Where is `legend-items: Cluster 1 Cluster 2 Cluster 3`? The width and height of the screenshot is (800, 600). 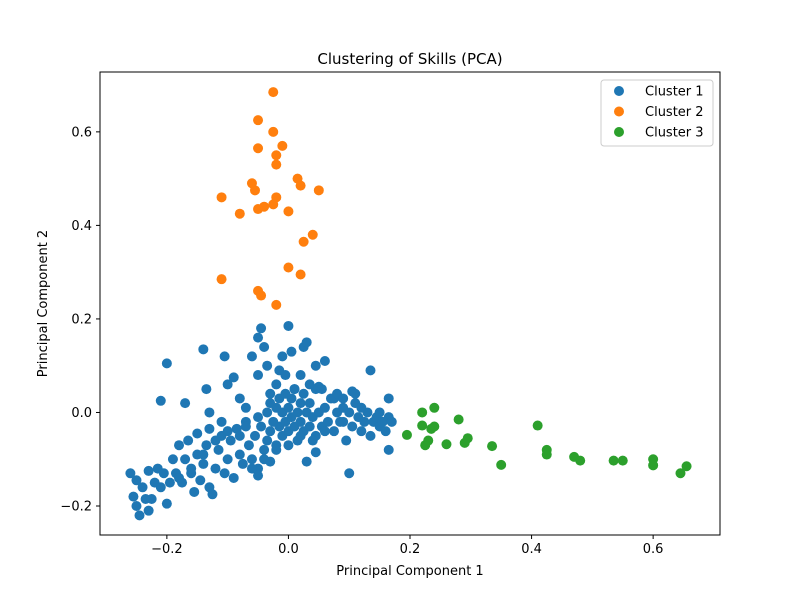 legend-items: Cluster 1 Cluster 2 Cluster 3 is located at coordinates (659, 113).